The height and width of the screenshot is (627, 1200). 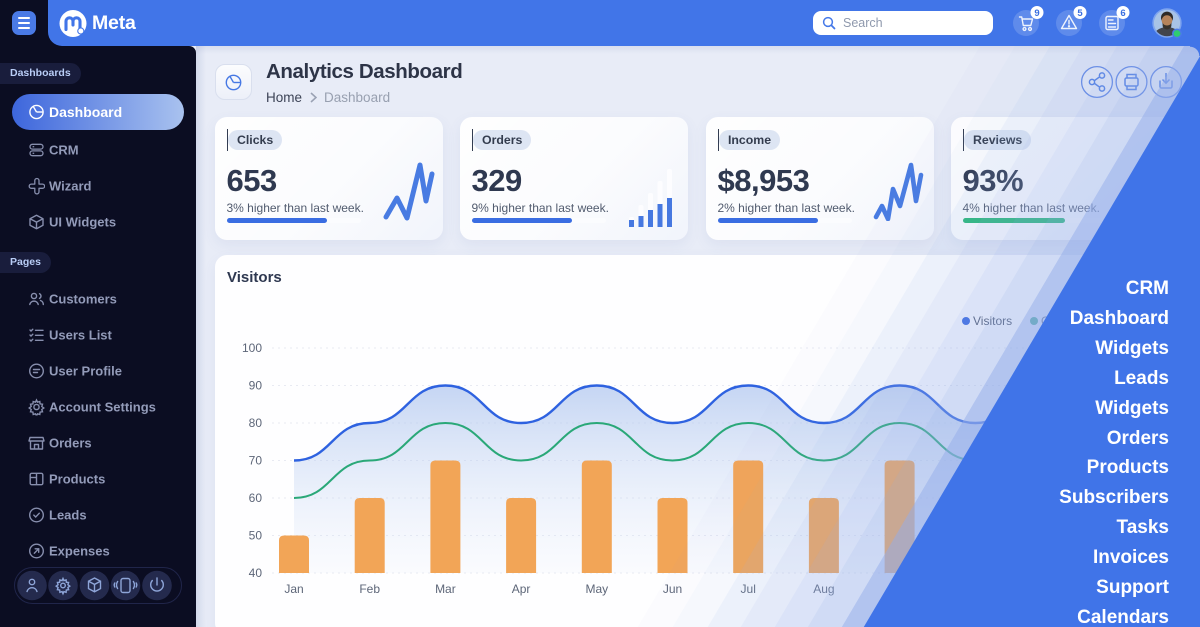 I want to click on svg-text: 9, so click(x=1036, y=13).